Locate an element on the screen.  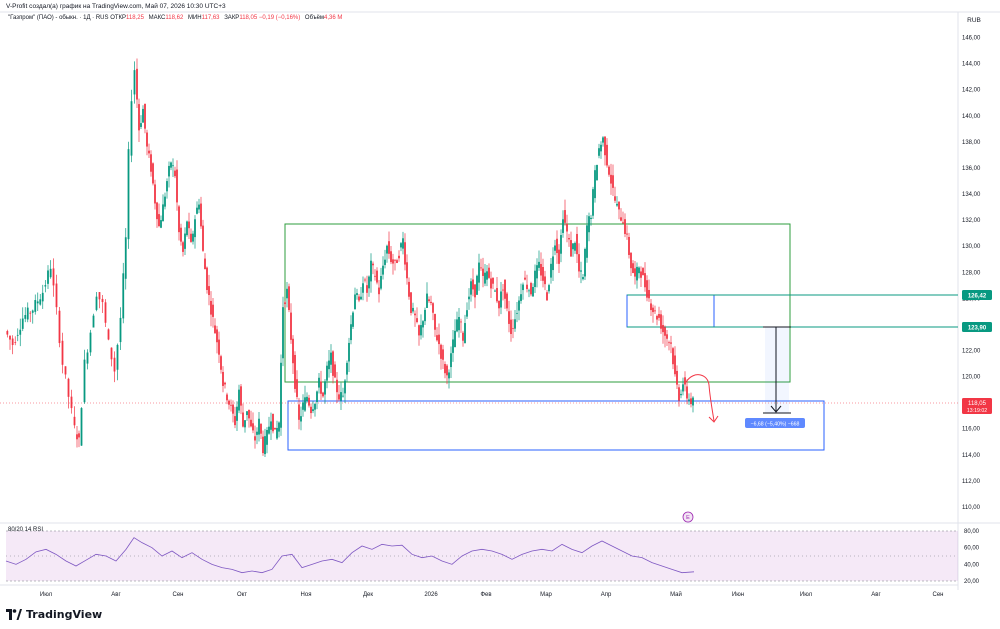
price-tick-label: 122,00 is located at coordinates (971, 351).